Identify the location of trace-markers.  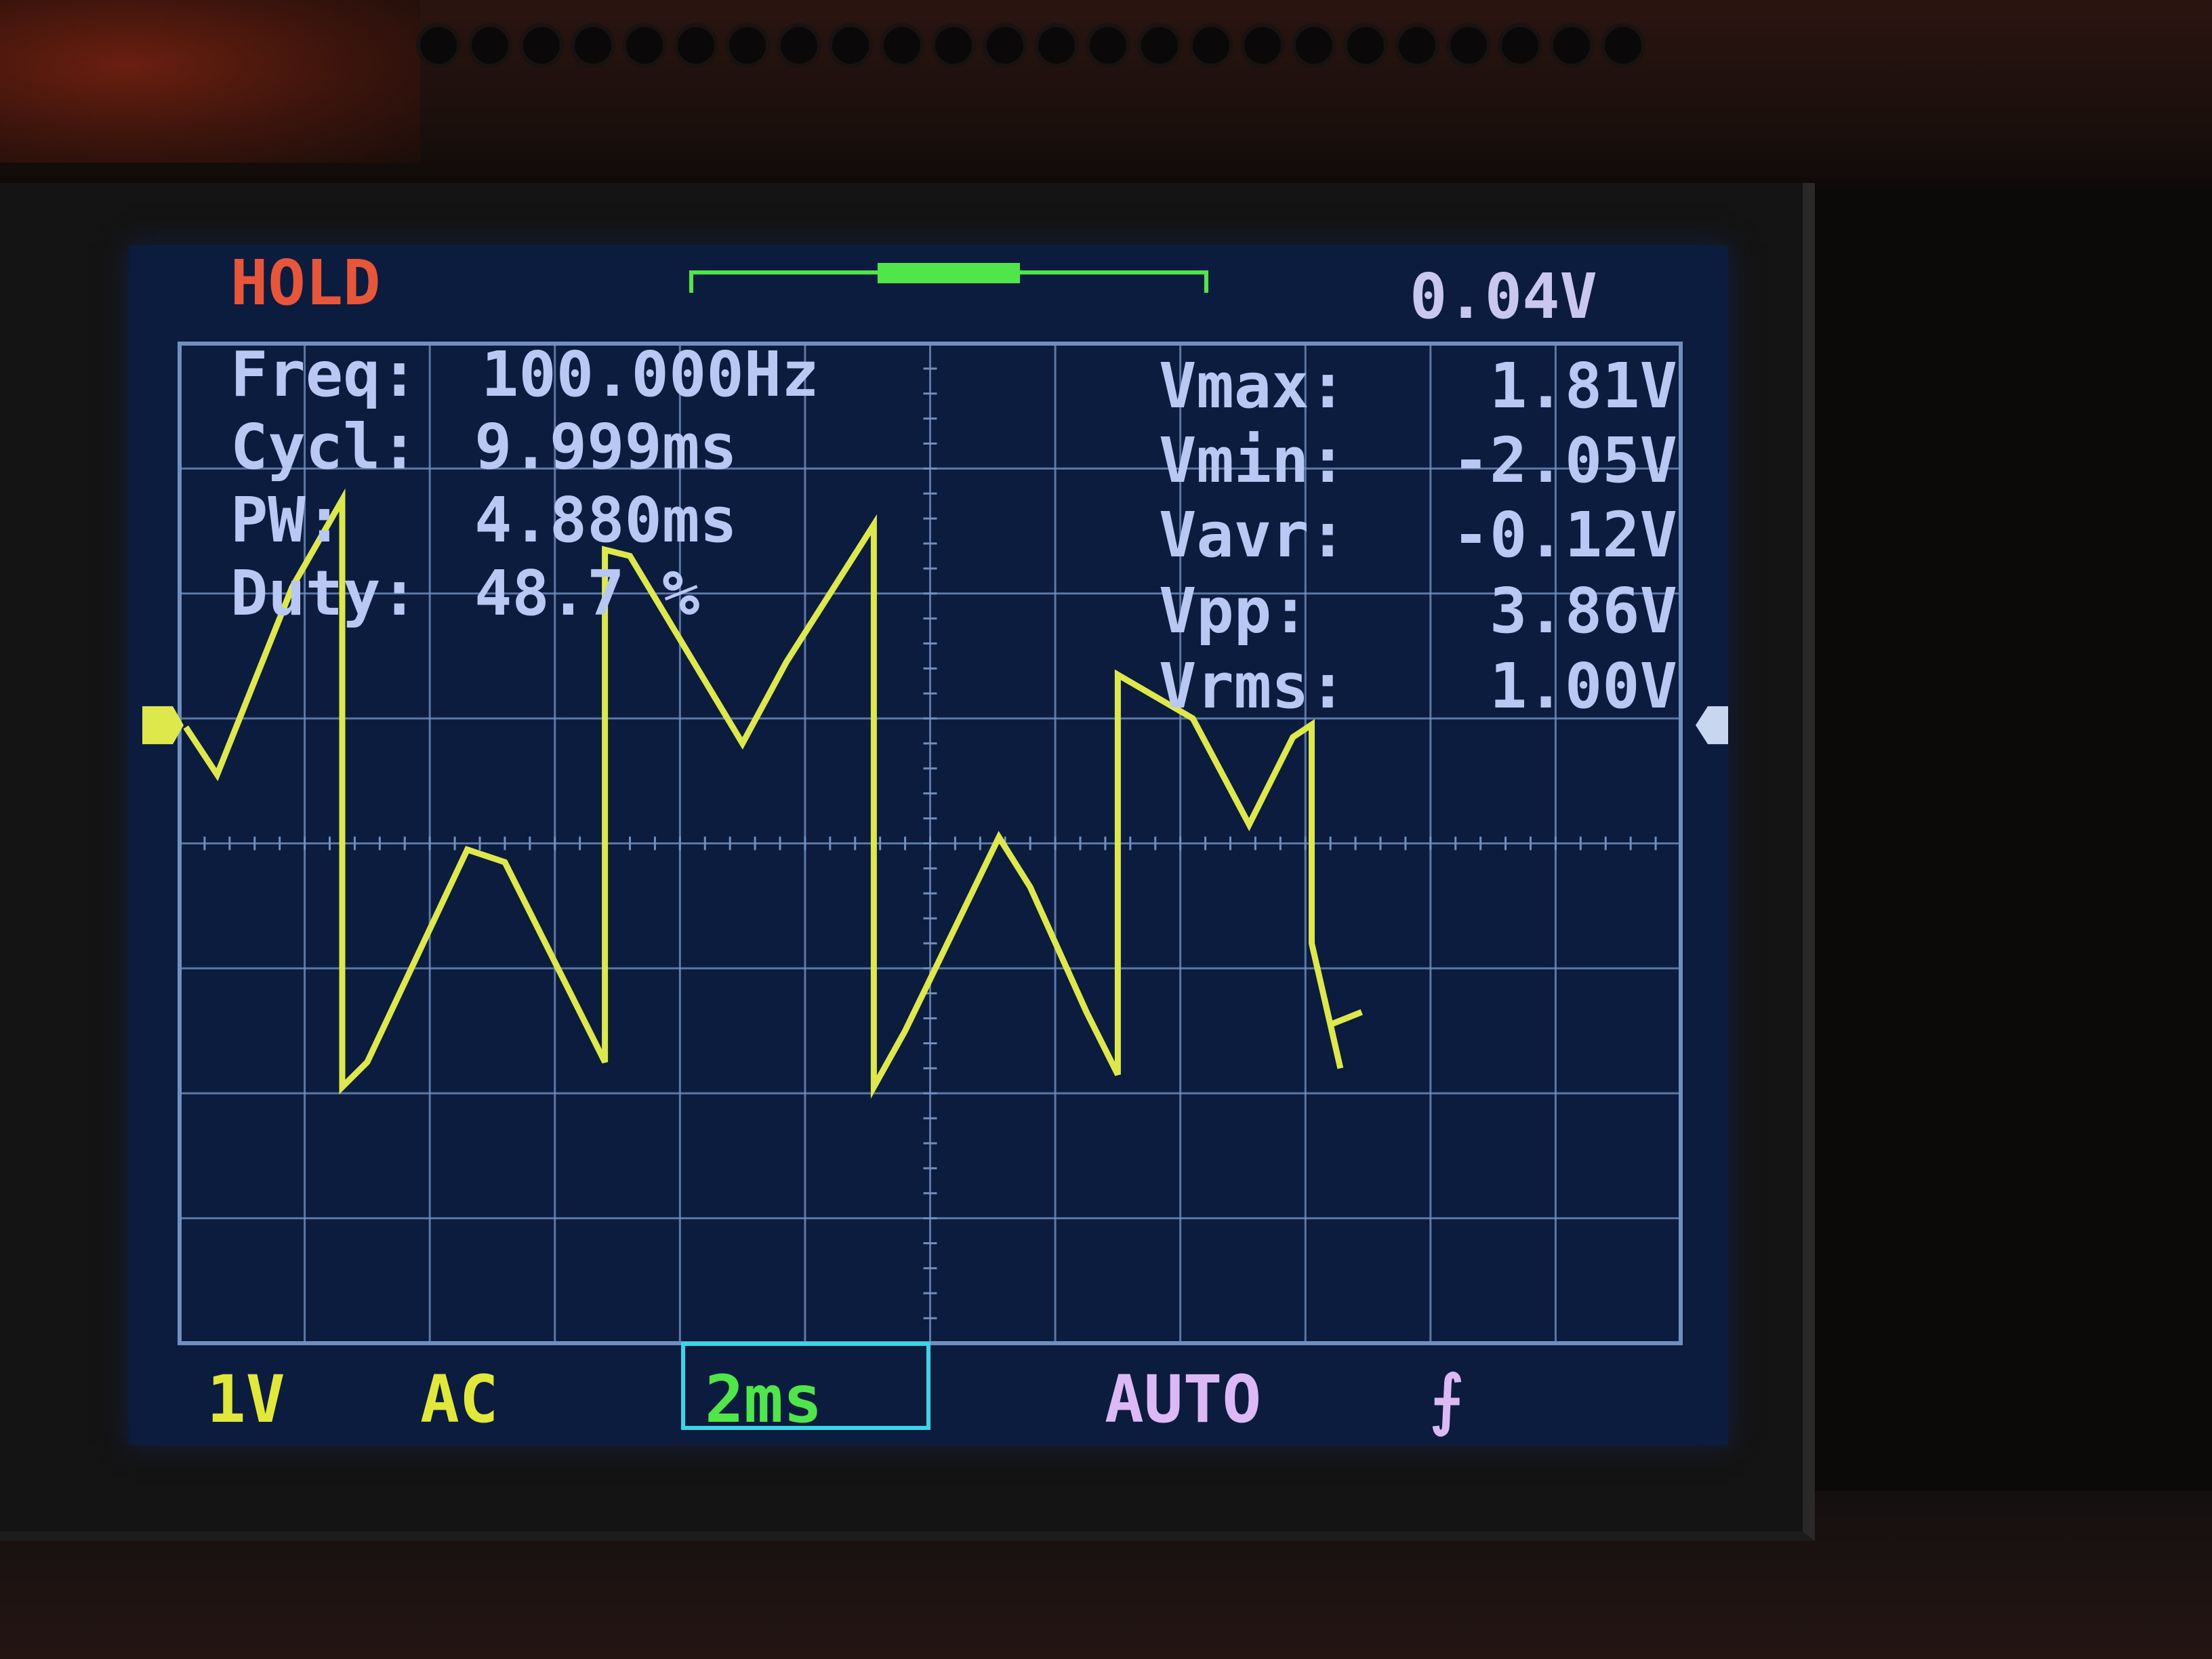
(935, 725).